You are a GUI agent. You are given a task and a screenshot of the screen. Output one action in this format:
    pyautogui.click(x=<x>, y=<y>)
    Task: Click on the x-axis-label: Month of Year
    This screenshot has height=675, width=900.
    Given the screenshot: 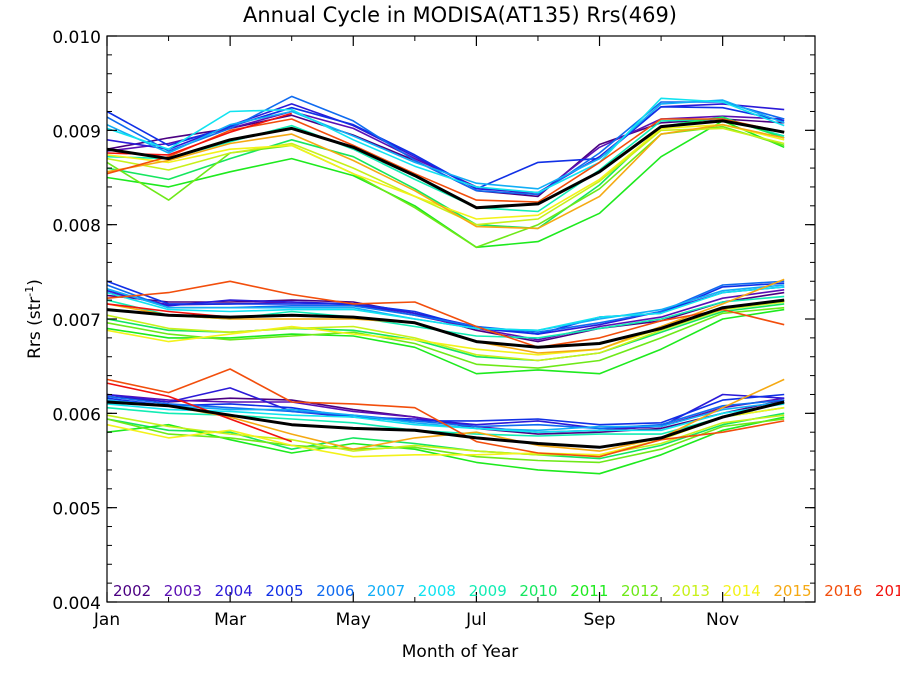 What is the action you would take?
    pyautogui.click(x=460, y=652)
    